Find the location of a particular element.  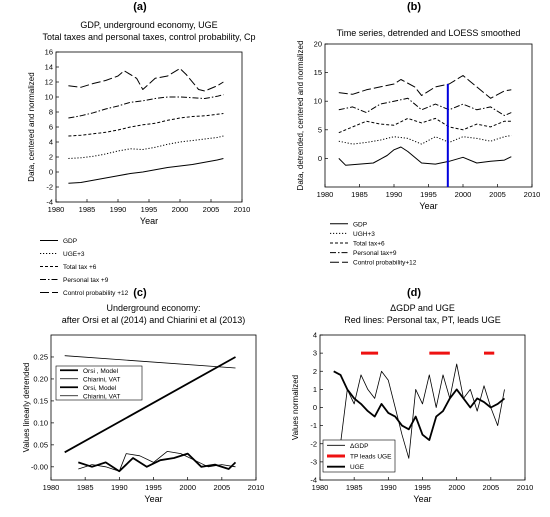

legend-label: Total tax +6 is located at coordinates (80, 267).